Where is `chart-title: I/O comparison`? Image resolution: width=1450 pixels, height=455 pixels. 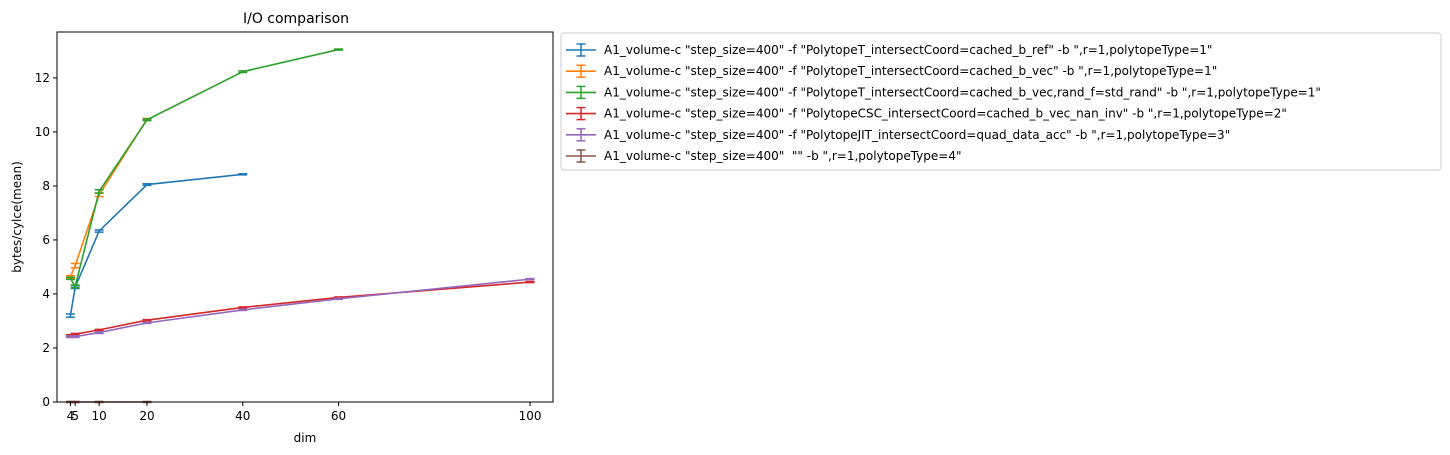 chart-title: I/O comparison is located at coordinates (296, 19).